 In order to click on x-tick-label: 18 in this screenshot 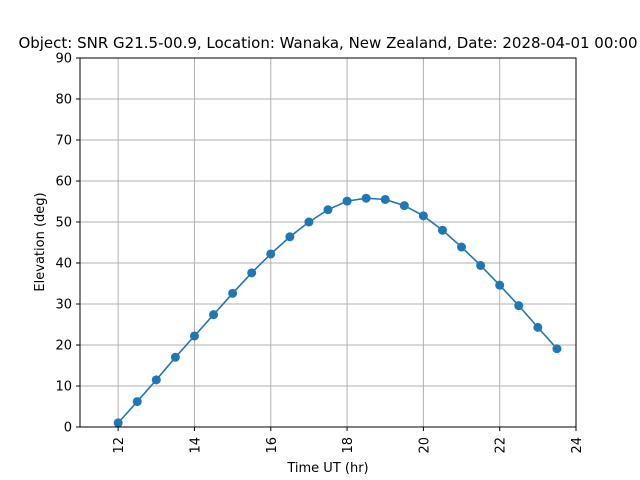, I will do `click(348, 445)`.